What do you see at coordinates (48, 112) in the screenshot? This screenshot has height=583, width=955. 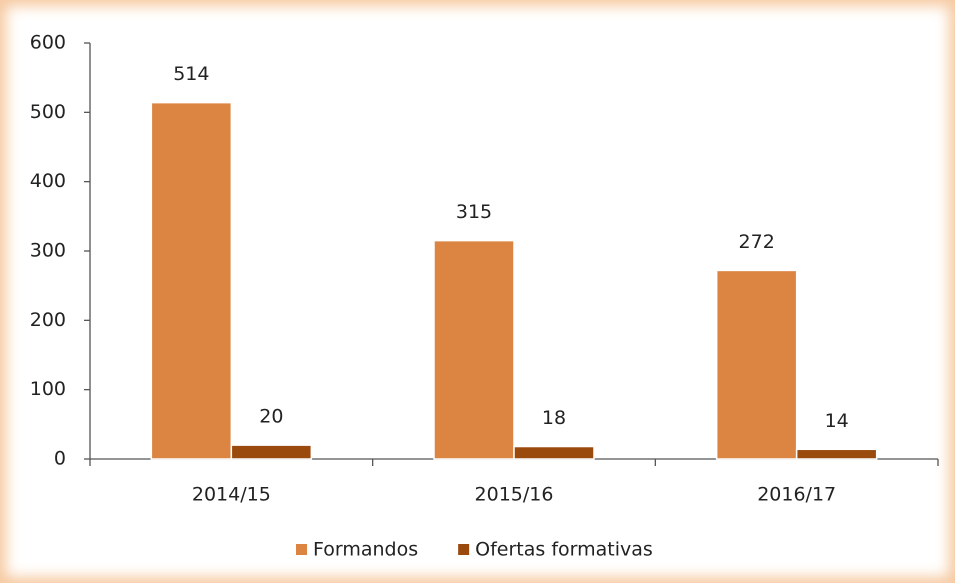 I see `y-tick-label: 500` at bounding box center [48, 112].